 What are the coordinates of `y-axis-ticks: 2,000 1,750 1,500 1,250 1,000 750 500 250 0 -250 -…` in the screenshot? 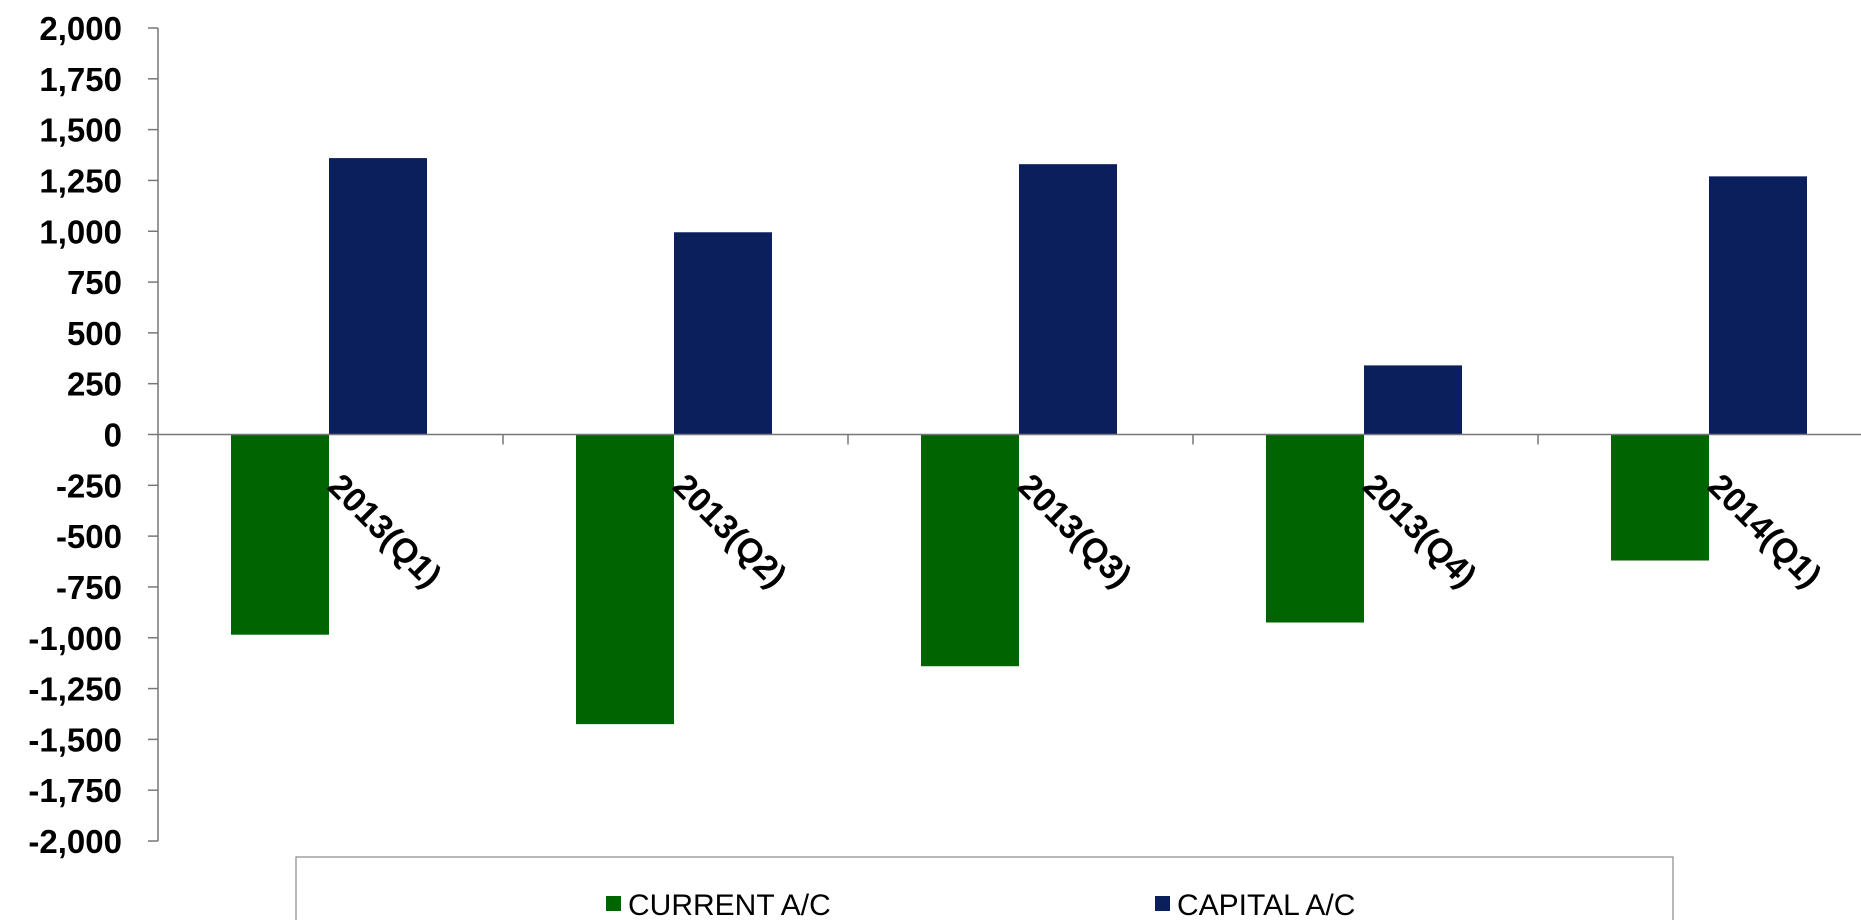 It's located at (93, 435).